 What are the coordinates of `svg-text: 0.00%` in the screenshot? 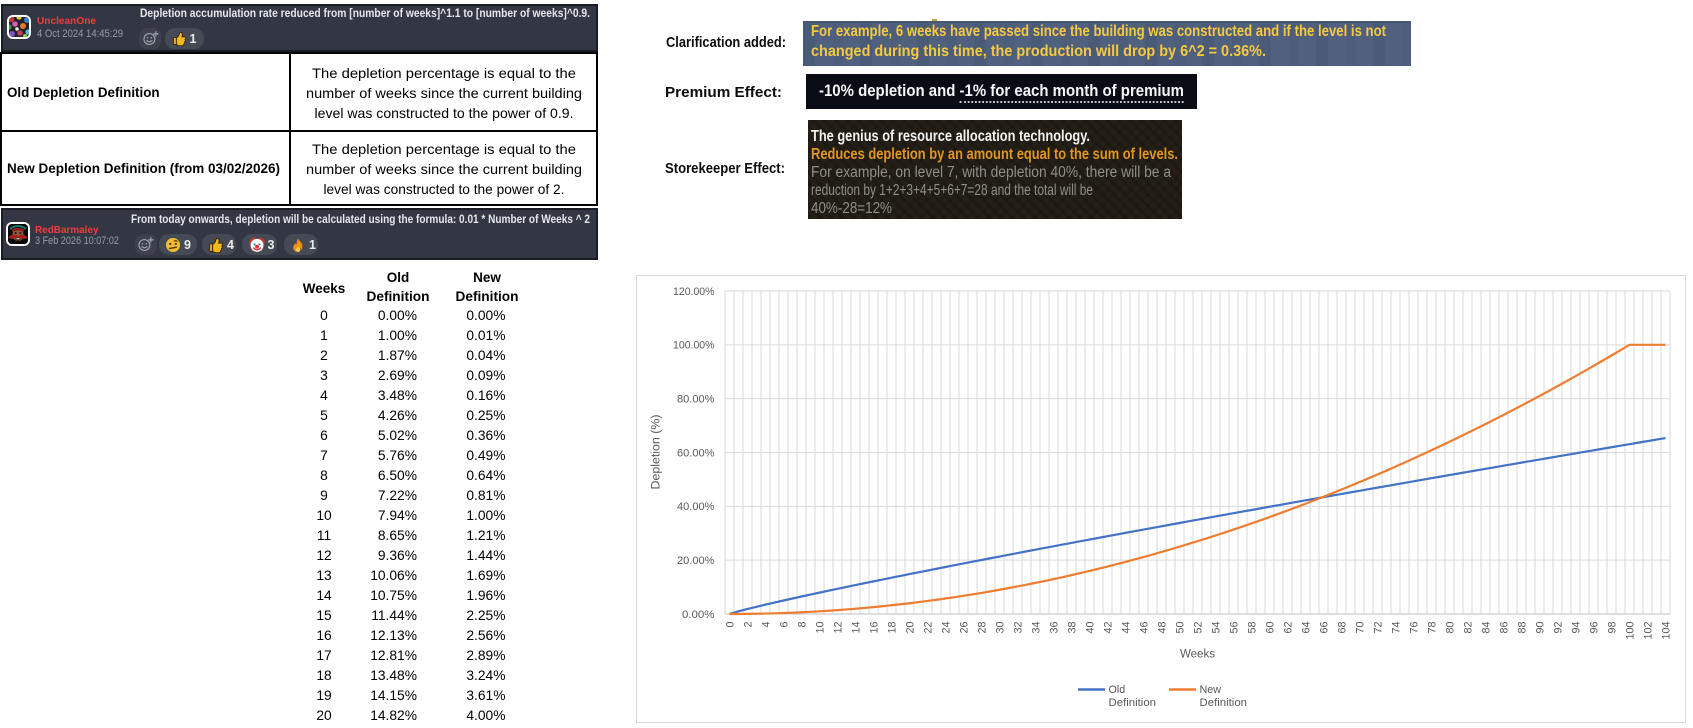 It's located at (698, 615).